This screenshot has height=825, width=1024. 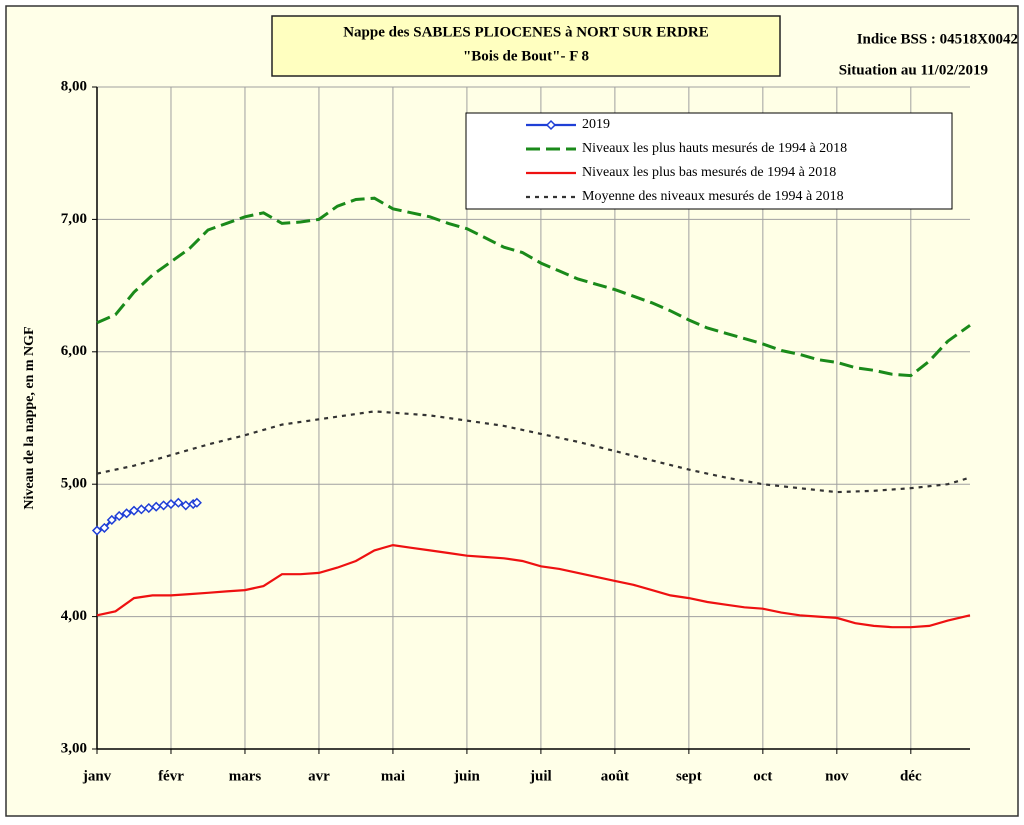 I want to click on x-tick-label: févr, so click(x=171, y=776).